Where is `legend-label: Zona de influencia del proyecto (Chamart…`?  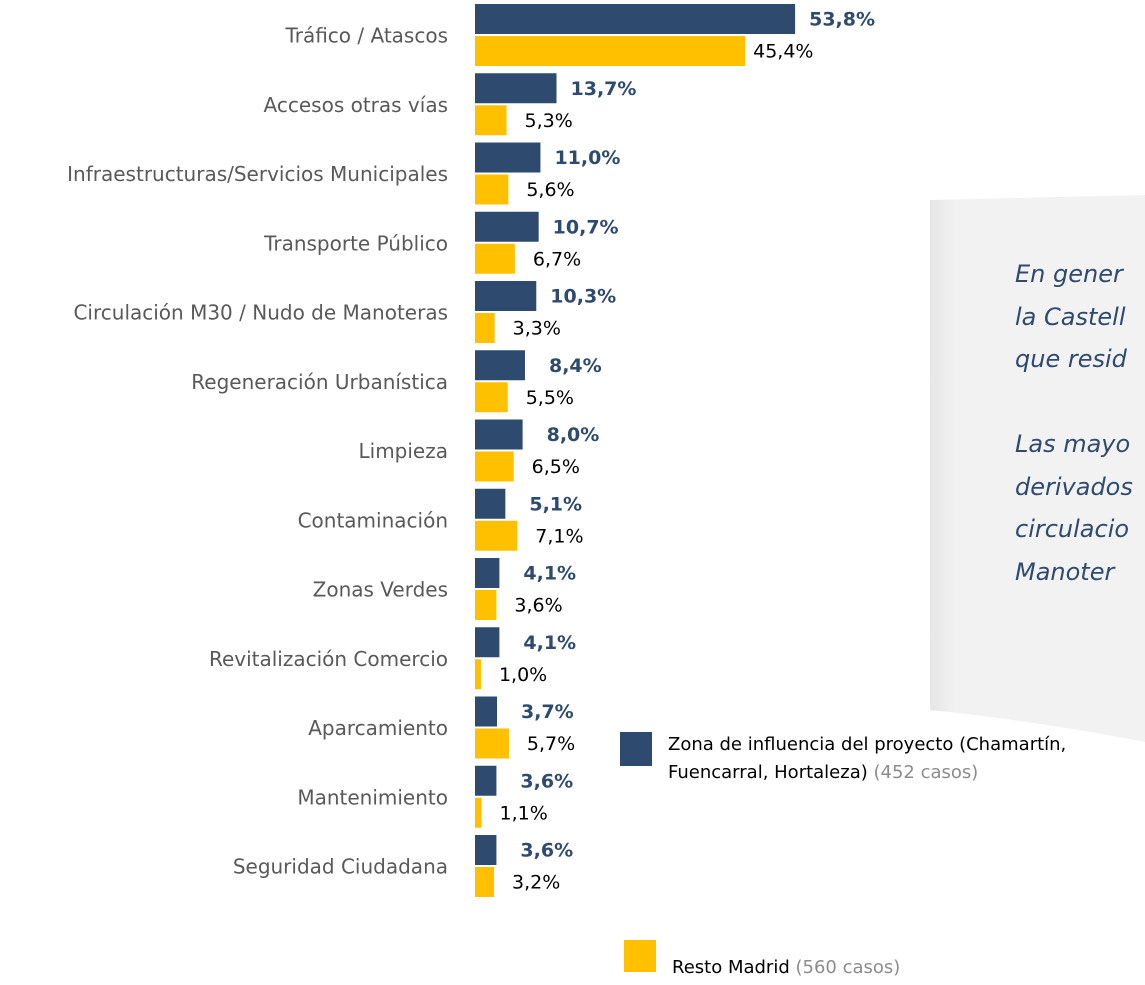 legend-label: Zona de influencia del proyecto (Chamart… is located at coordinates (867, 744).